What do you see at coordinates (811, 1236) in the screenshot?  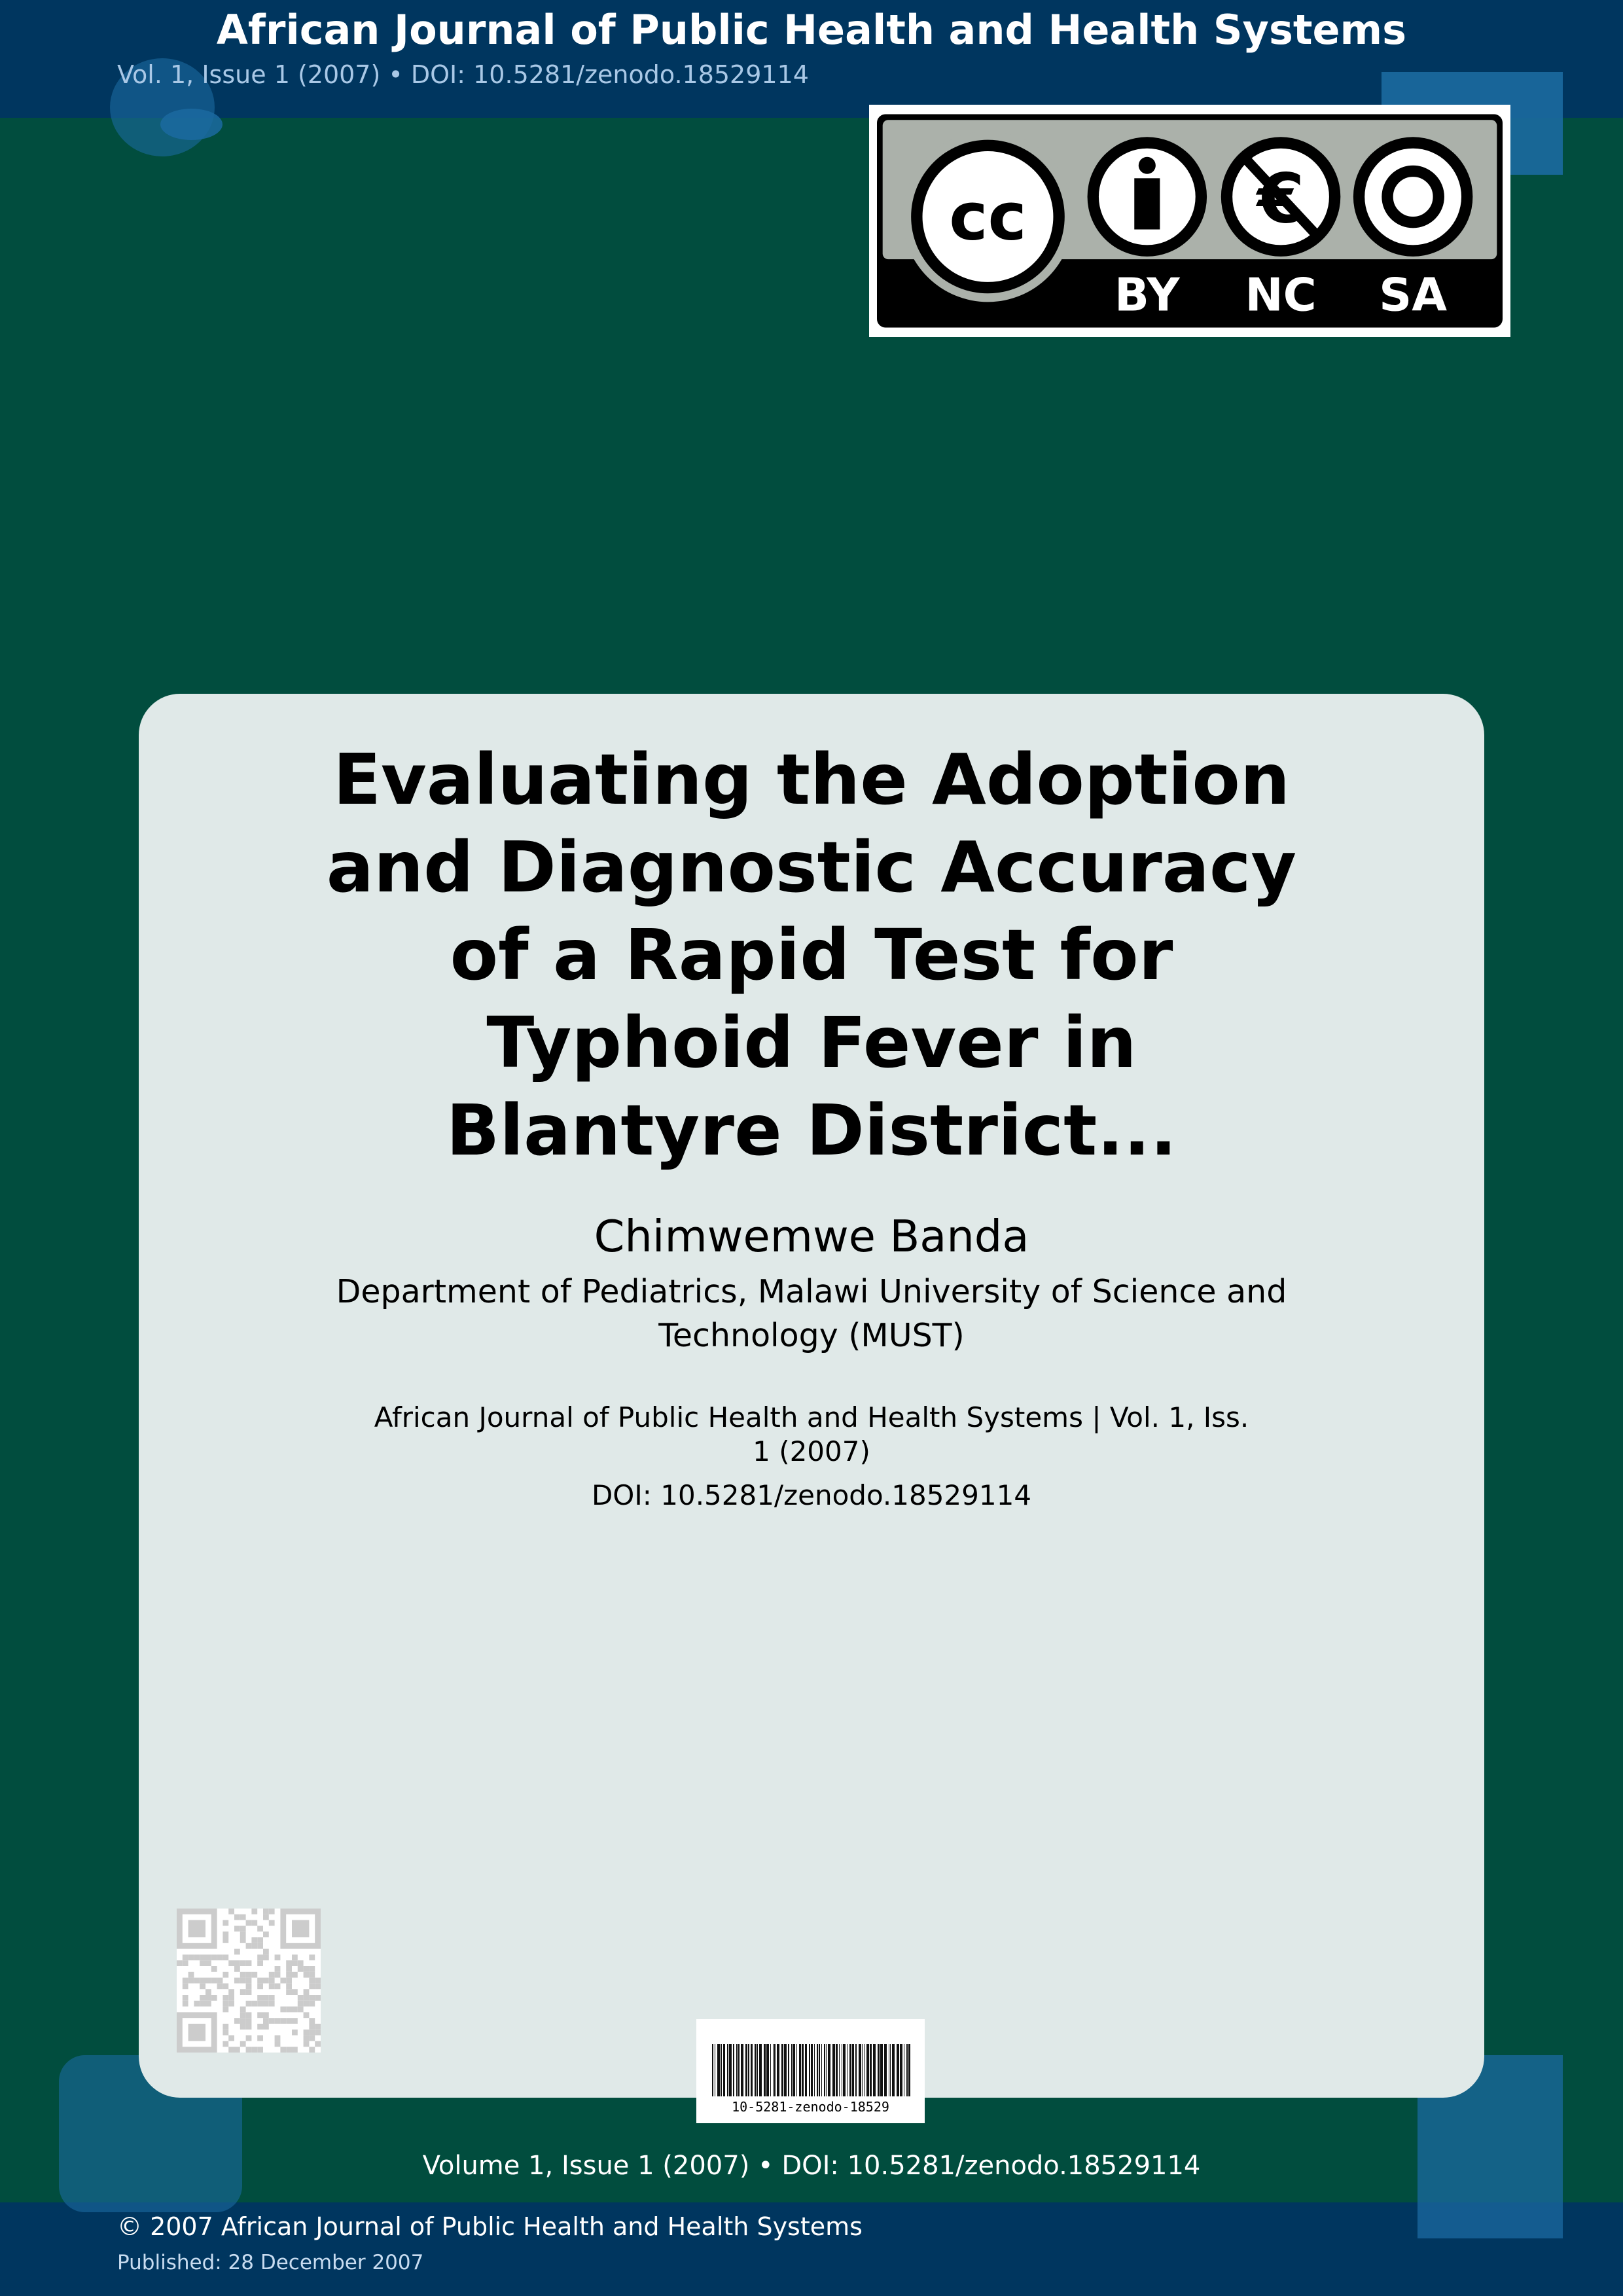 I see `author-name: Chimwemwe Banda` at bounding box center [811, 1236].